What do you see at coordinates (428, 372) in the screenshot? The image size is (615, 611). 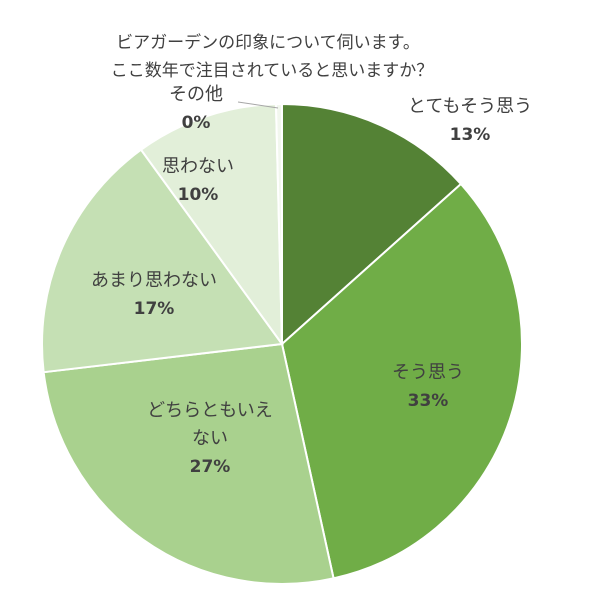 I see `slice-label-1-line-0: そう思う` at bounding box center [428, 372].